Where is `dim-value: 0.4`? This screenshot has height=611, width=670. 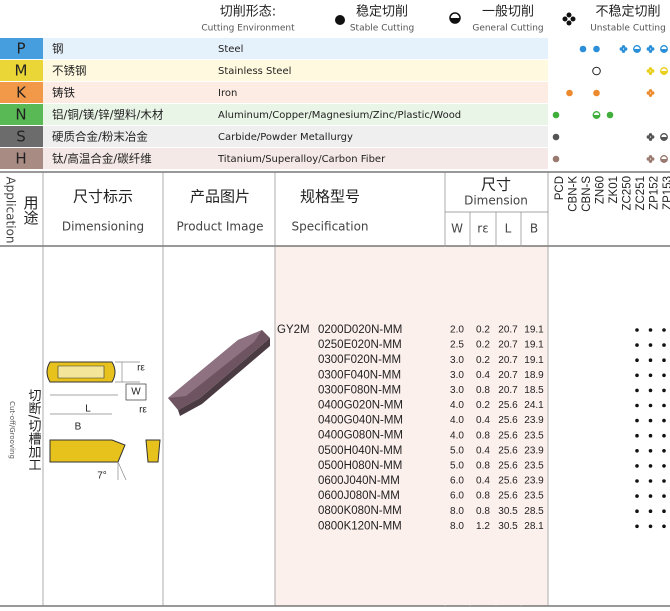
dim-value: 0.4 is located at coordinates (483, 420).